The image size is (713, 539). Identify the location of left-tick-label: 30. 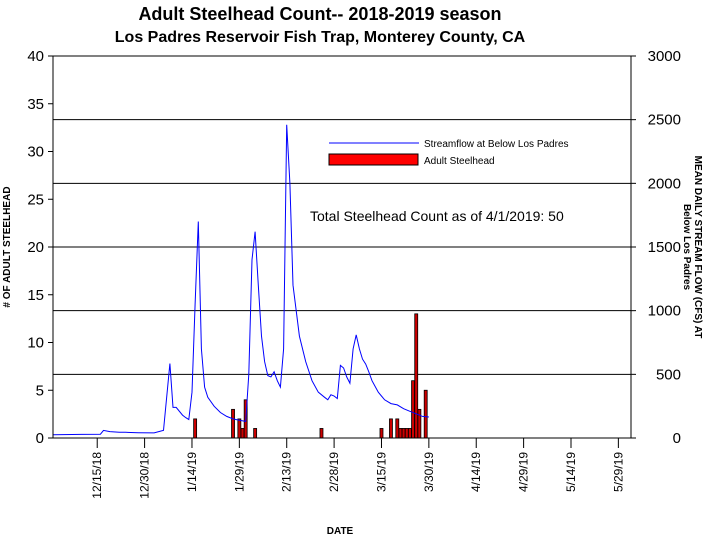
(35, 152).